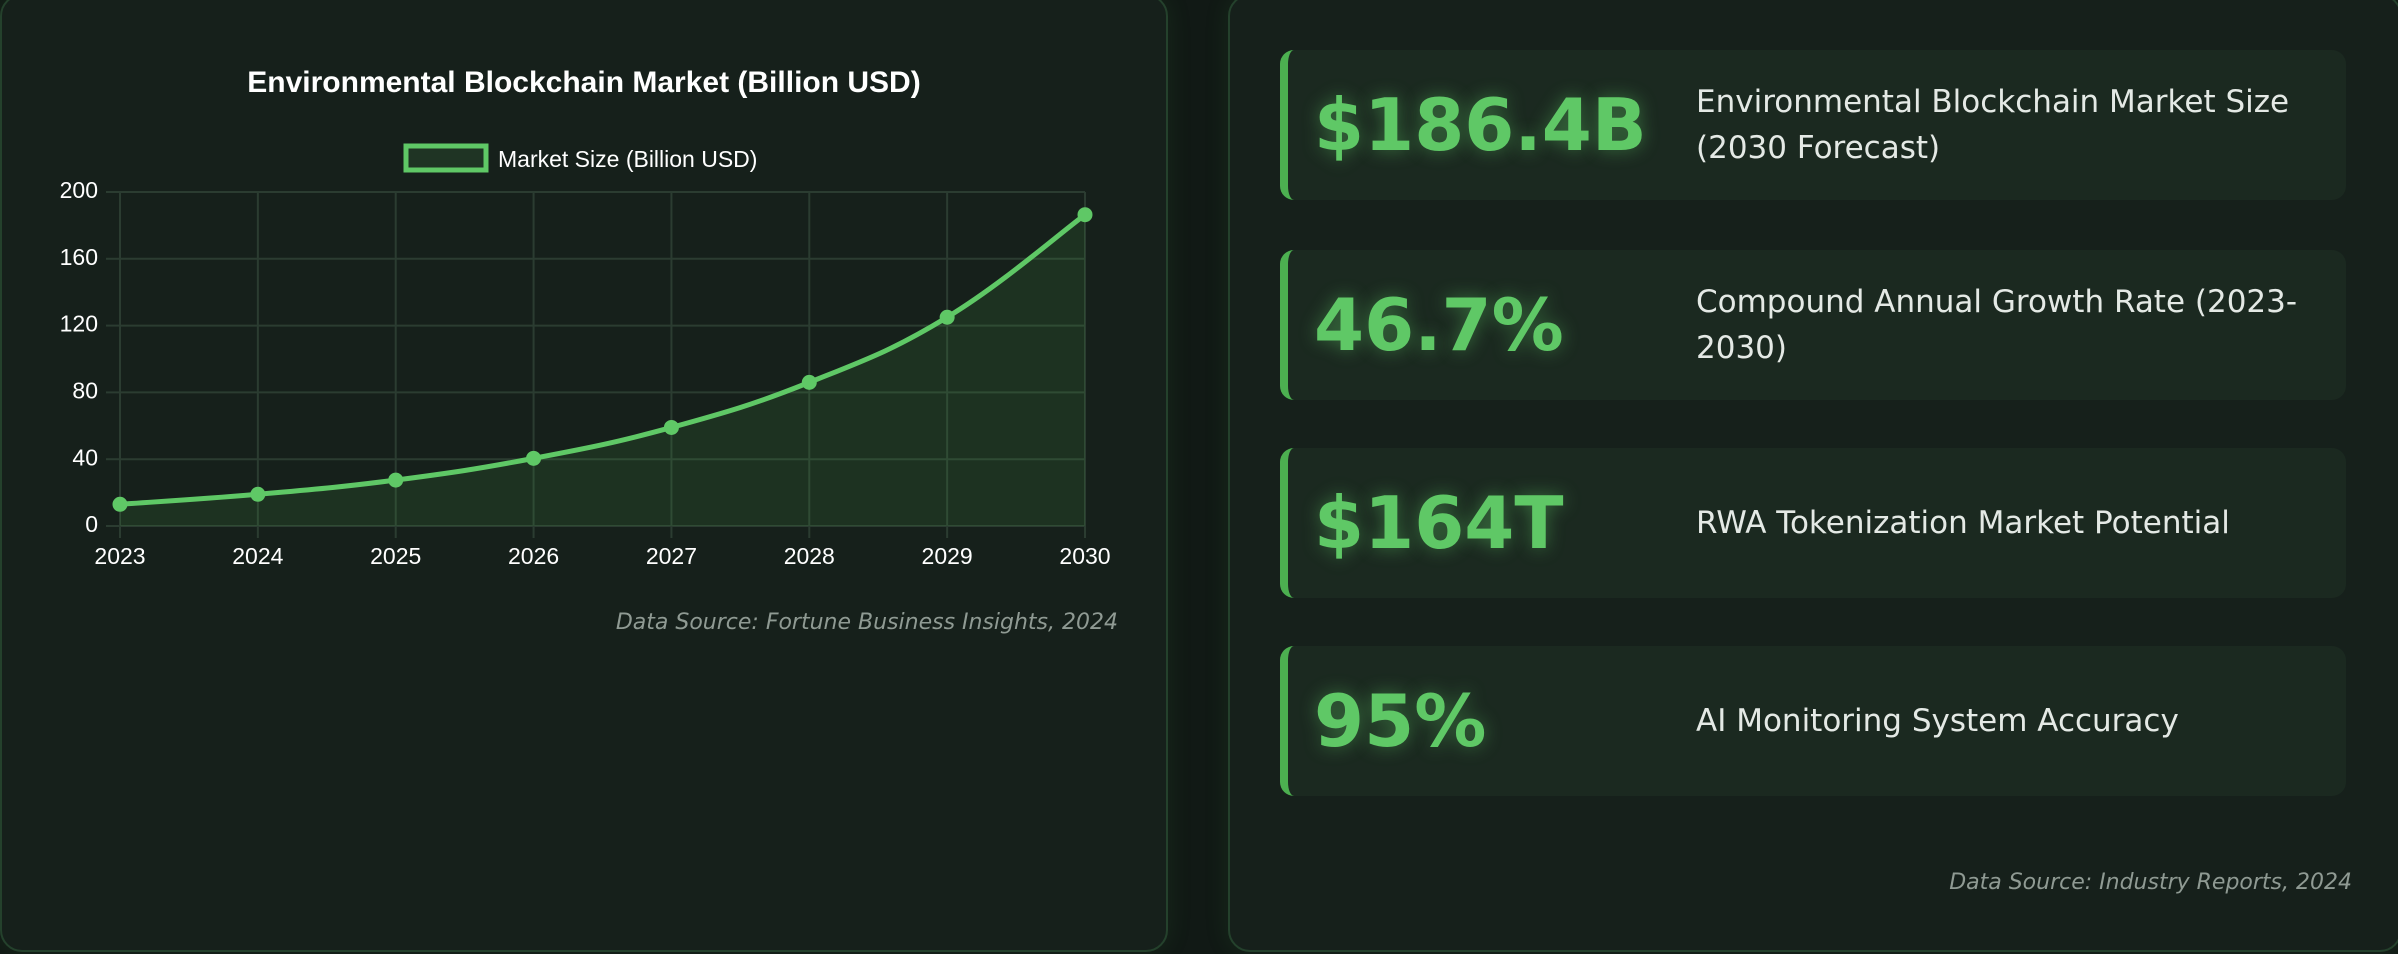  I want to click on stats-data-source: Data Source: Industry Reports, 2024, so click(2150, 882).